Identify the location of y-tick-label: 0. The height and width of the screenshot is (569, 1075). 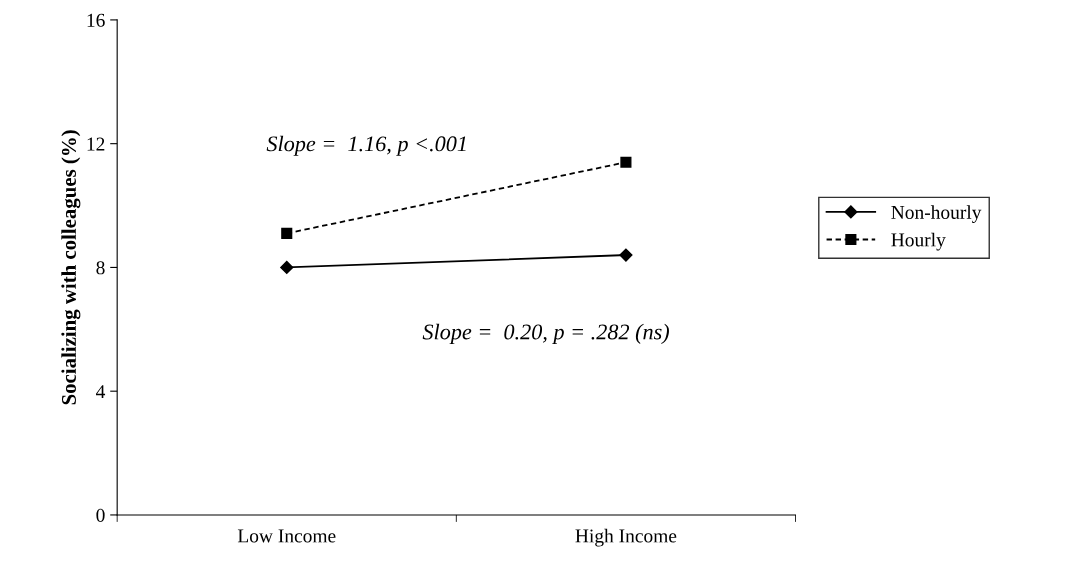
(100, 515).